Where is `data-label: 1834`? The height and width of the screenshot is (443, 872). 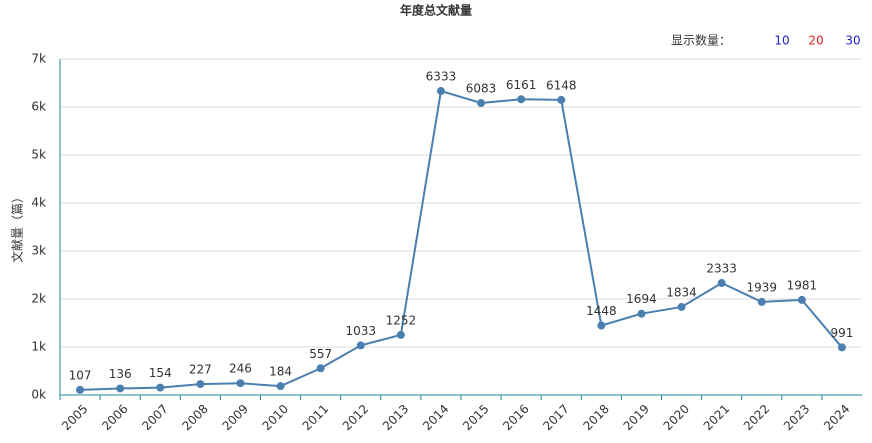
data-label: 1834 is located at coordinates (681, 292).